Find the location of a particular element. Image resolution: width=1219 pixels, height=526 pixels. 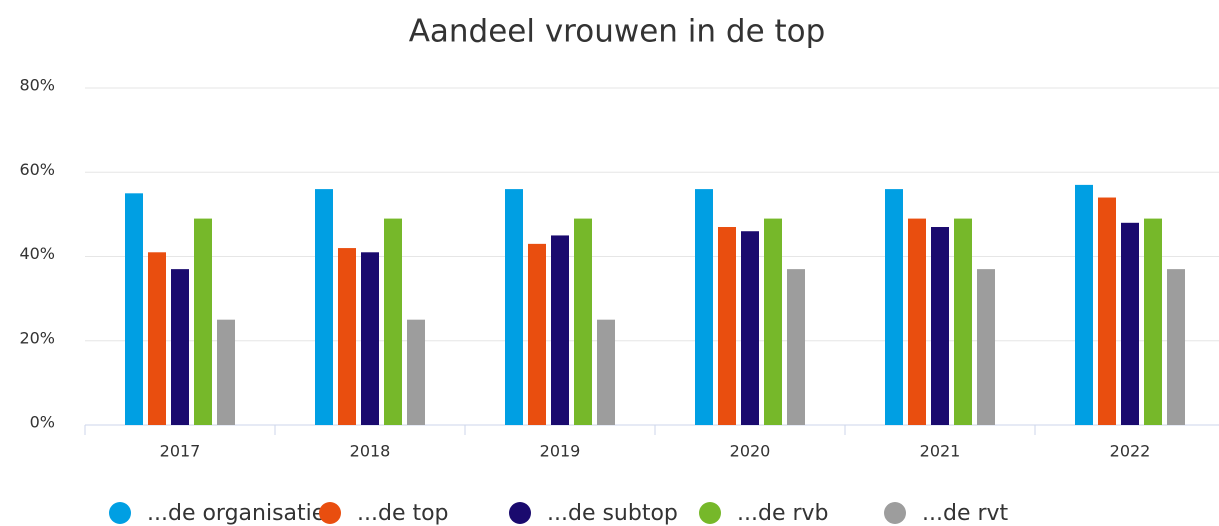

legend-label: ...de rvb is located at coordinates (783, 513).